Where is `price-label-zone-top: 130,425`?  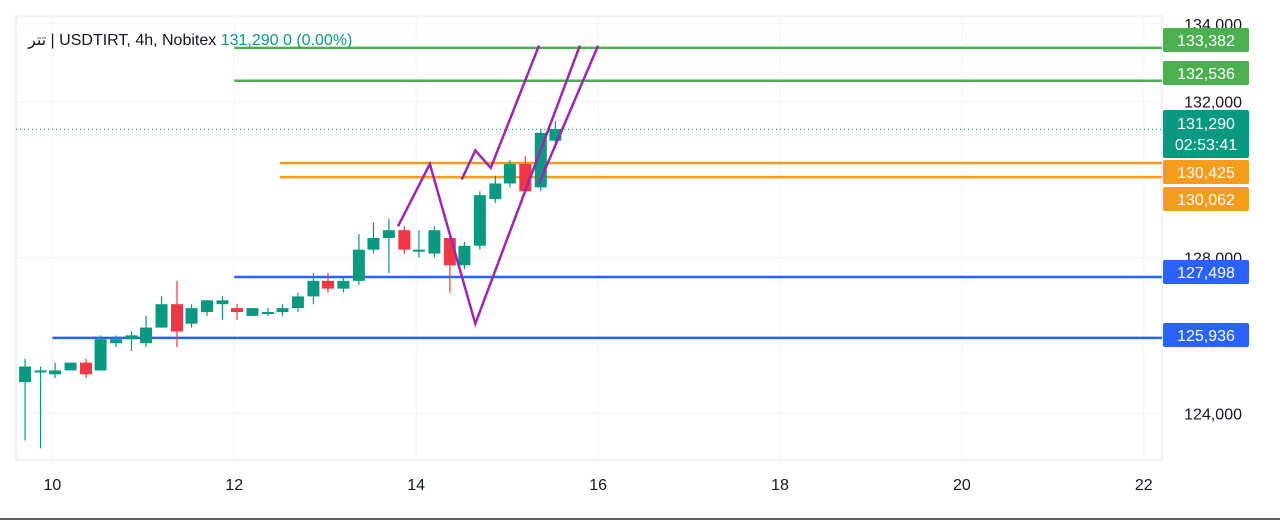
price-label-zone-top: 130,425 is located at coordinates (1206, 173).